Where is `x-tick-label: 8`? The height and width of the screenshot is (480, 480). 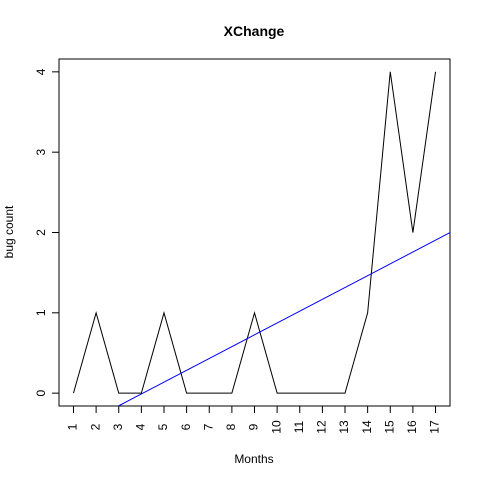
x-tick-label: 8 is located at coordinates (231, 426).